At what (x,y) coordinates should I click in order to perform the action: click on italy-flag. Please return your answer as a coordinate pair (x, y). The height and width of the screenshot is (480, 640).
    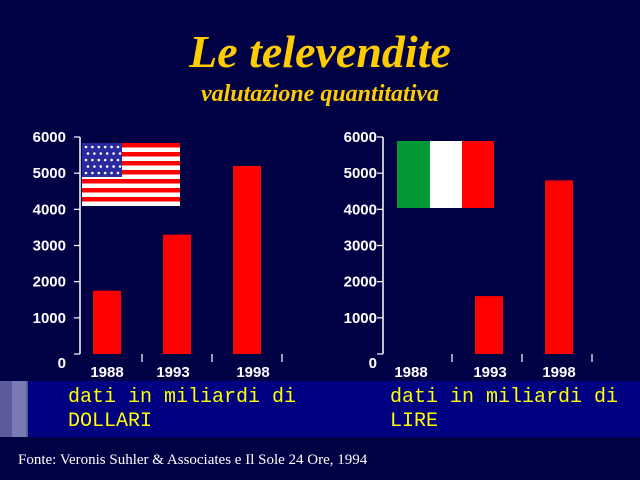
    Looking at the image, I should click on (445, 174).